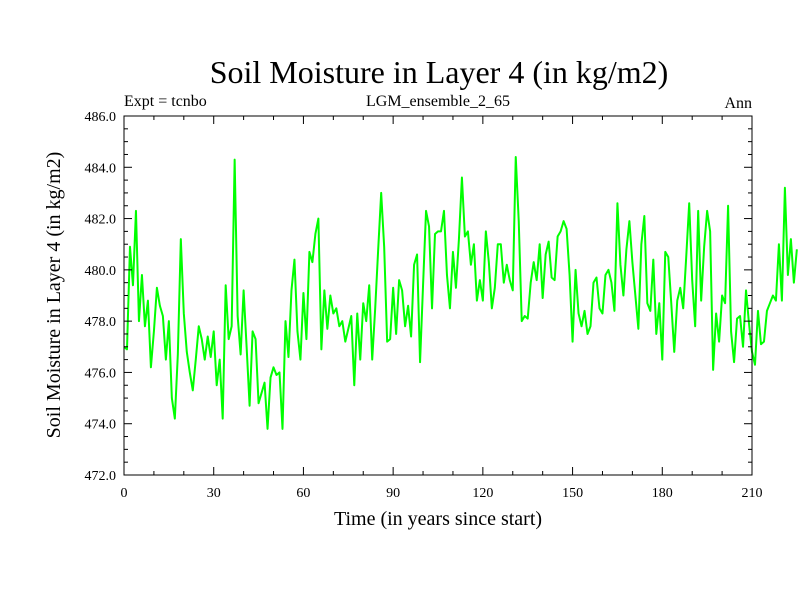  I want to click on y-tick-label: 484.0, so click(101, 168).